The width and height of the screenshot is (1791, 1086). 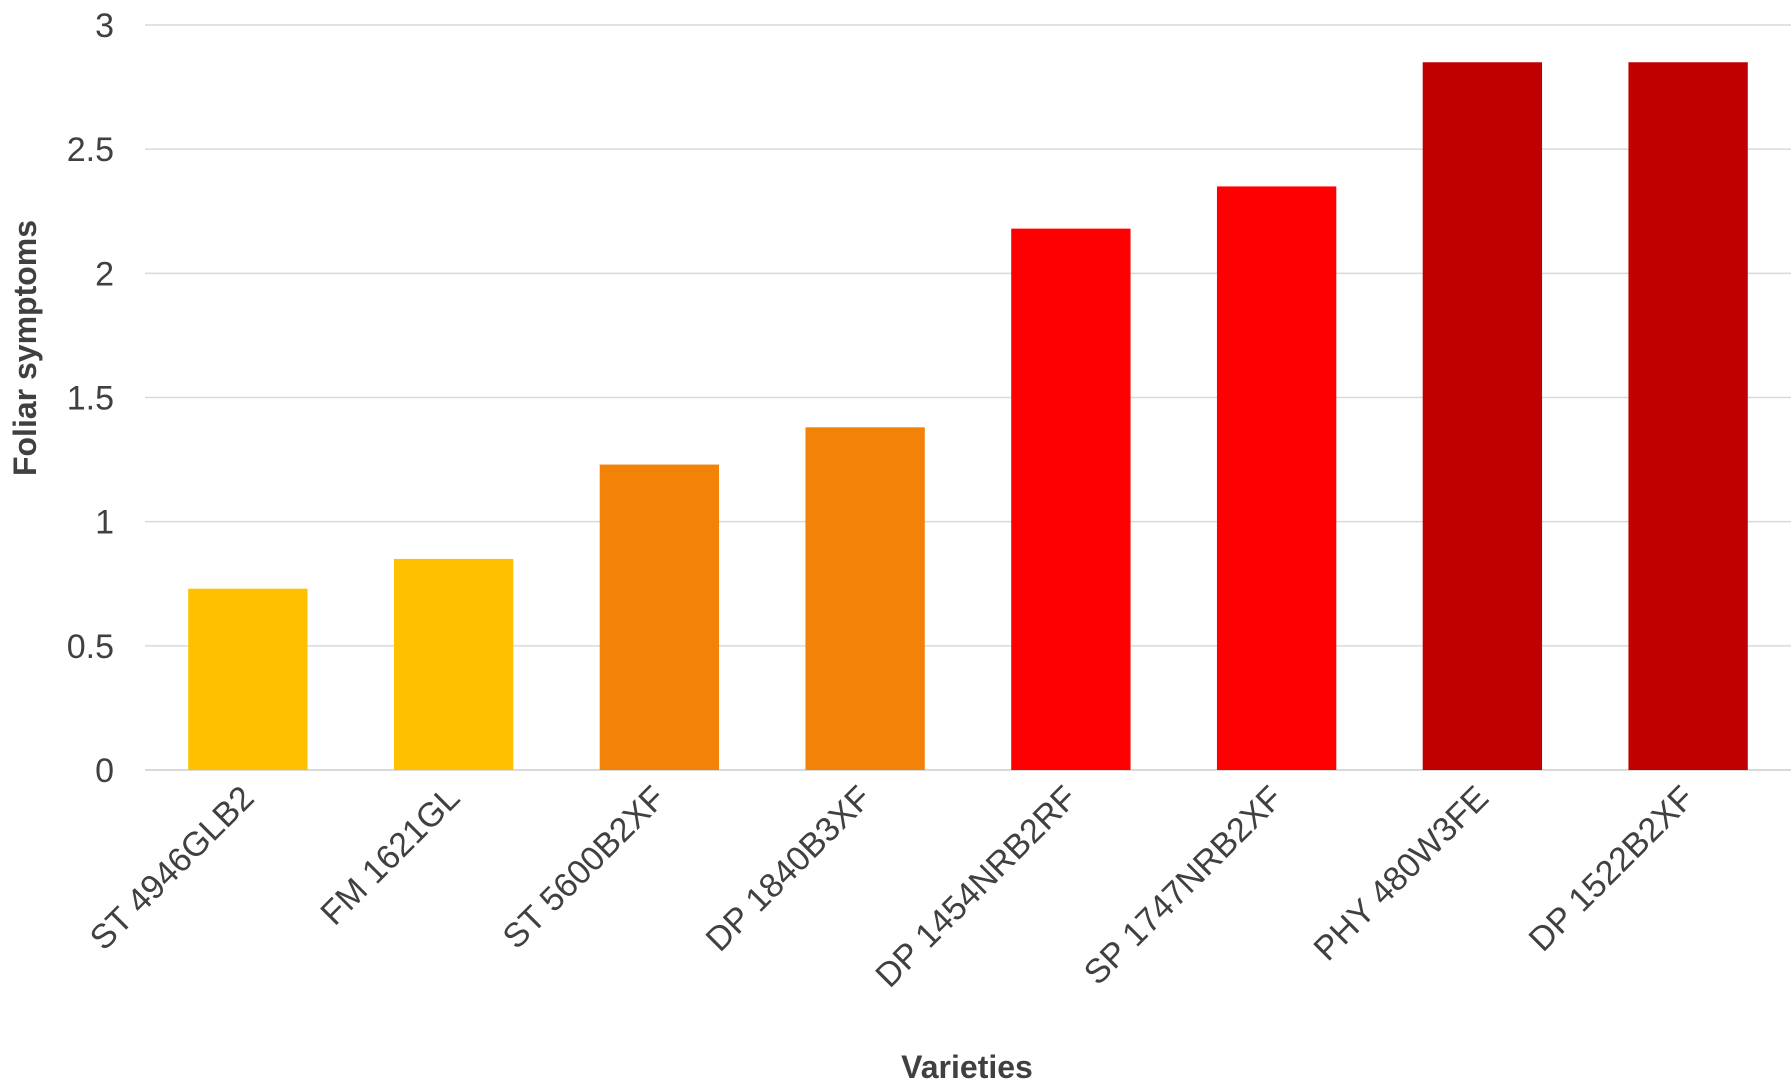 I want to click on x-tick-label: ST 4946GLB2, so click(x=172, y=868).